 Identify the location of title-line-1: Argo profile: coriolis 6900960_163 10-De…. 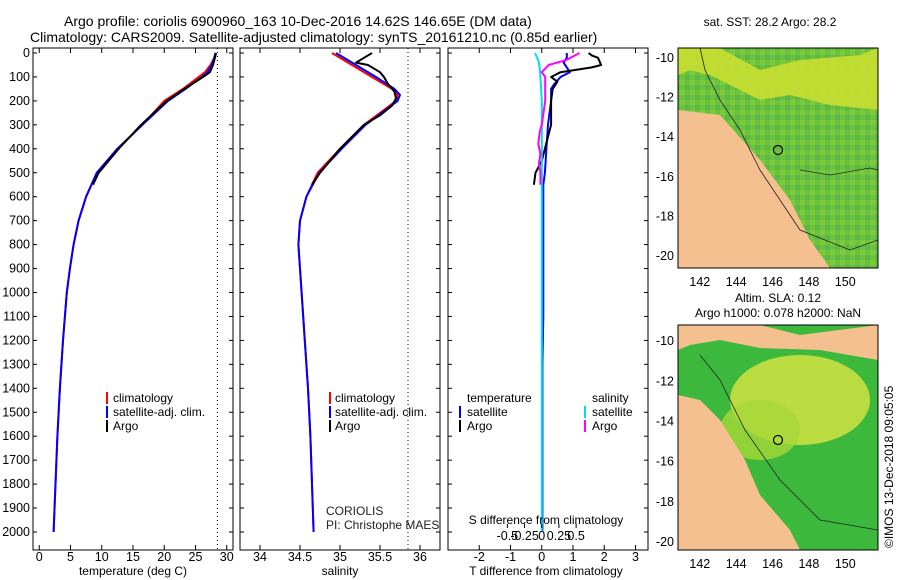
(298, 21).